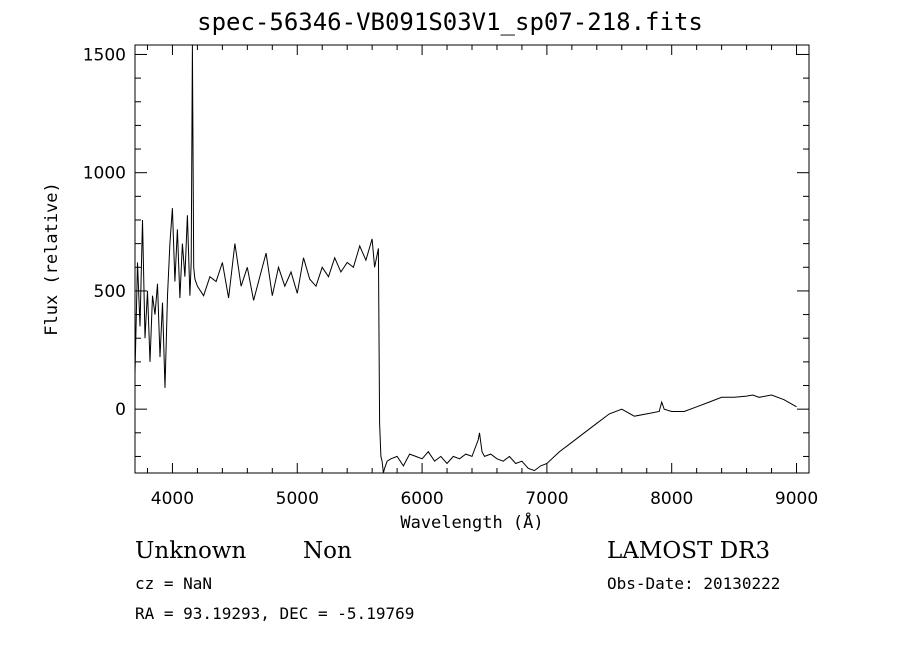 The height and width of the screenshot is (649, 900). What do you see at coordinates (471, 522) in the screenshot?
I see `x-axis-title: Wavelength (Å)` at bounding box center [471, 522].